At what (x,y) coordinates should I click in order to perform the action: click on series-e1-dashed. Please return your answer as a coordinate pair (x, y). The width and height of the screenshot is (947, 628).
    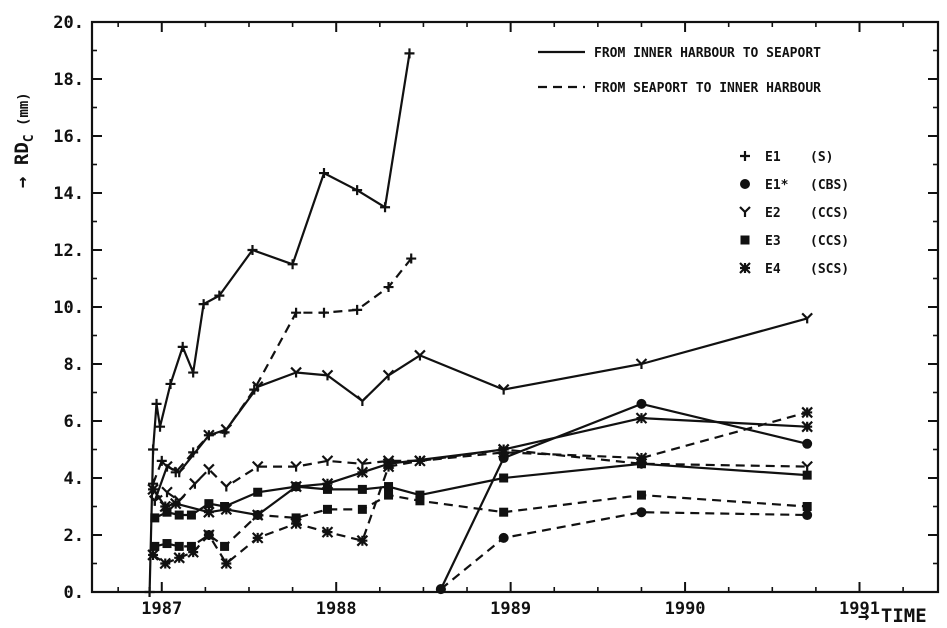
    Looking at the image, I should click on (282, 371).